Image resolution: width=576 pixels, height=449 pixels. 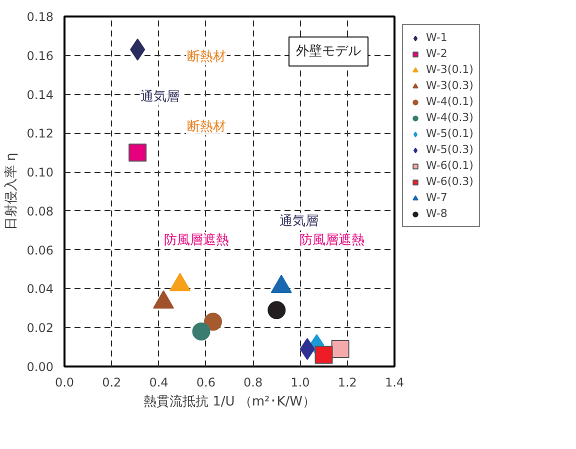 I want to click on legend-label: W-3(0.1), so click(x=450, y=69).